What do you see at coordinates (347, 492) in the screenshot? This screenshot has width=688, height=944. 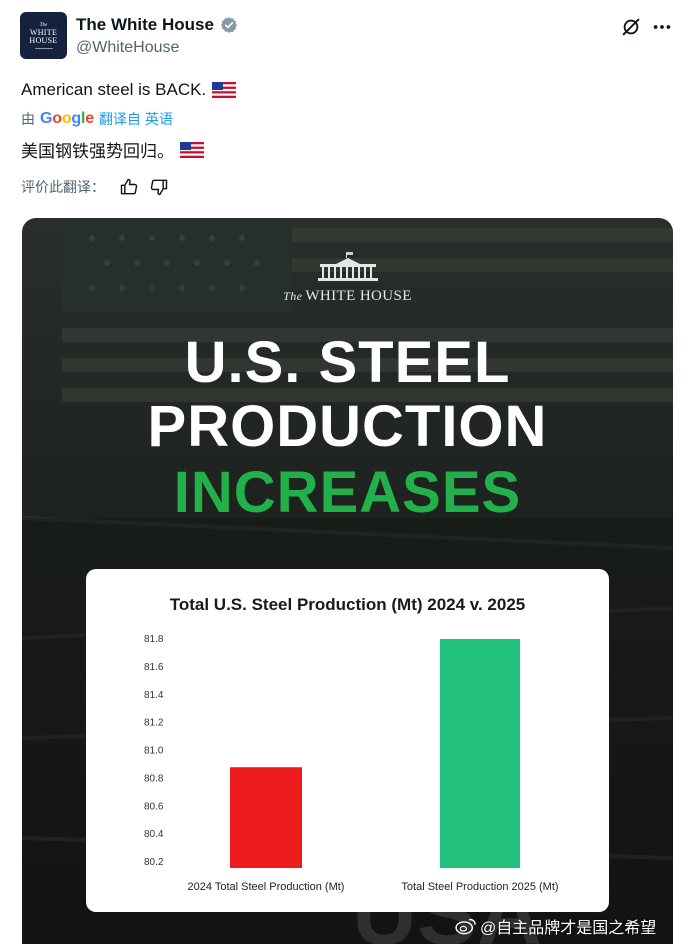 I see `headline-line-3: INCREASES` at bounding box center [347, 492].